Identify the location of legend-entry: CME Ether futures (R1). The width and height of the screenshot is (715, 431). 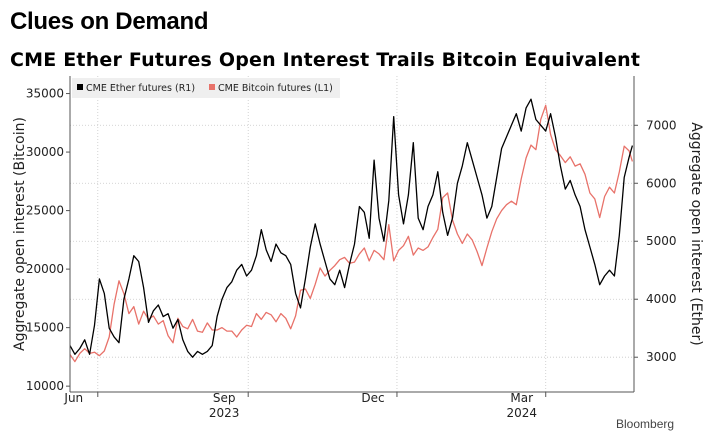
(140, 88).